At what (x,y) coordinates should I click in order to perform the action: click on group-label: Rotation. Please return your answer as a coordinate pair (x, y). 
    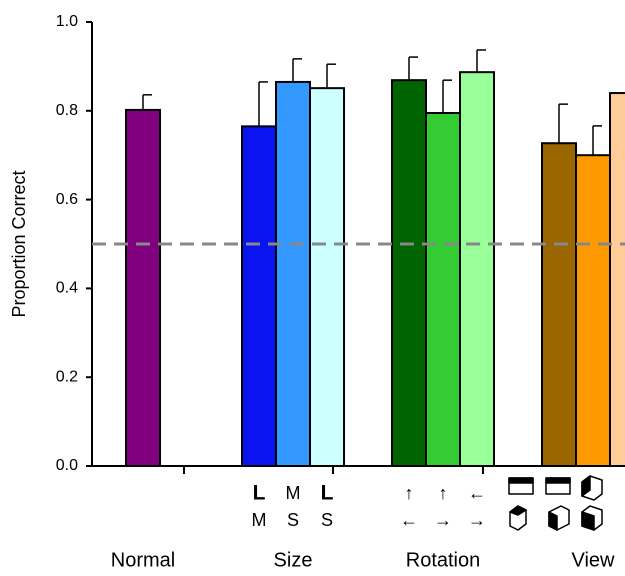
    Looking at the image, I should click on (443, 560).